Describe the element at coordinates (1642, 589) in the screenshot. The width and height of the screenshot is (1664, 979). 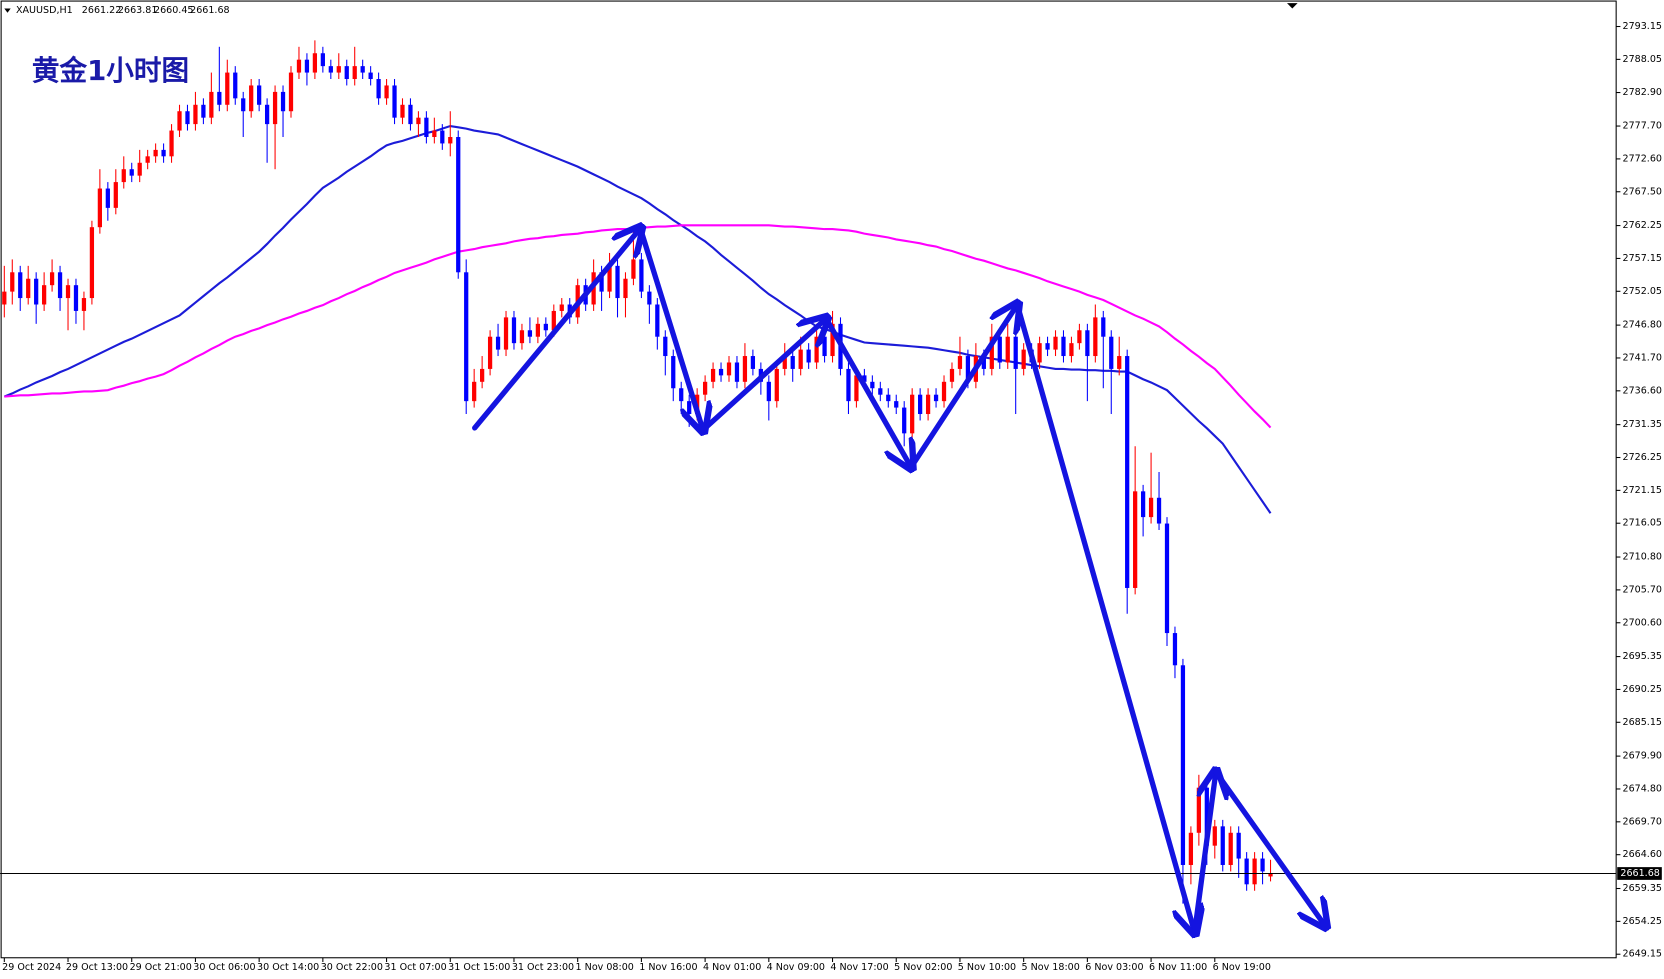
I see `y-tick-label: 2705.70` at that location.